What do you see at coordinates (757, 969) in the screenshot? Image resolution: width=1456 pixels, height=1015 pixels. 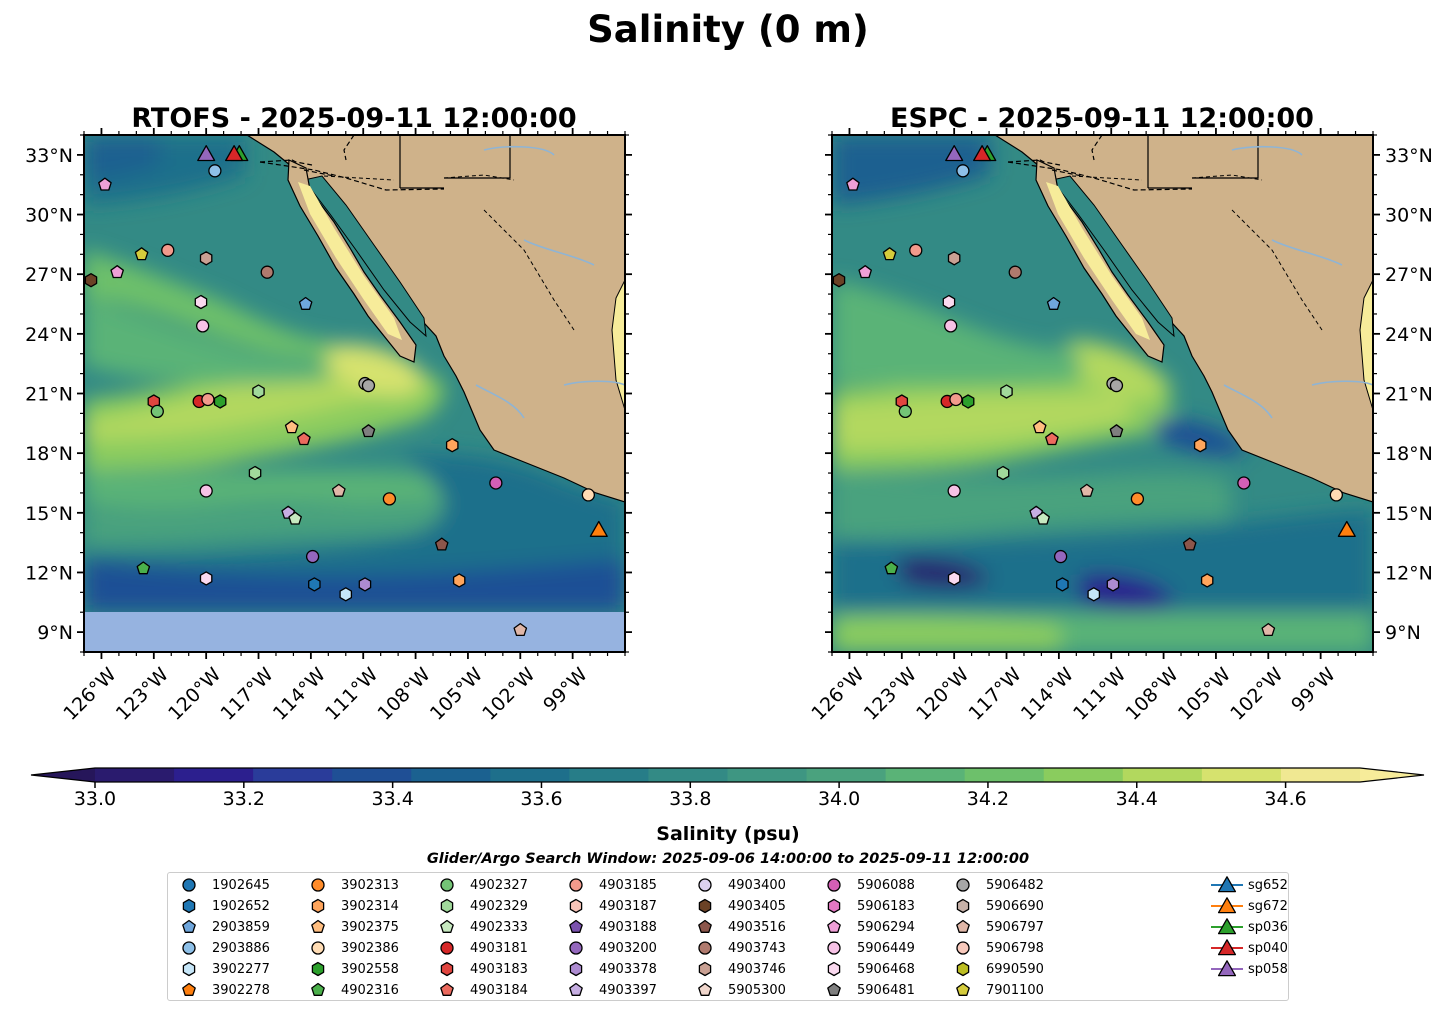 I see `legend-label: 4903746` at bounding box center [757, 969].